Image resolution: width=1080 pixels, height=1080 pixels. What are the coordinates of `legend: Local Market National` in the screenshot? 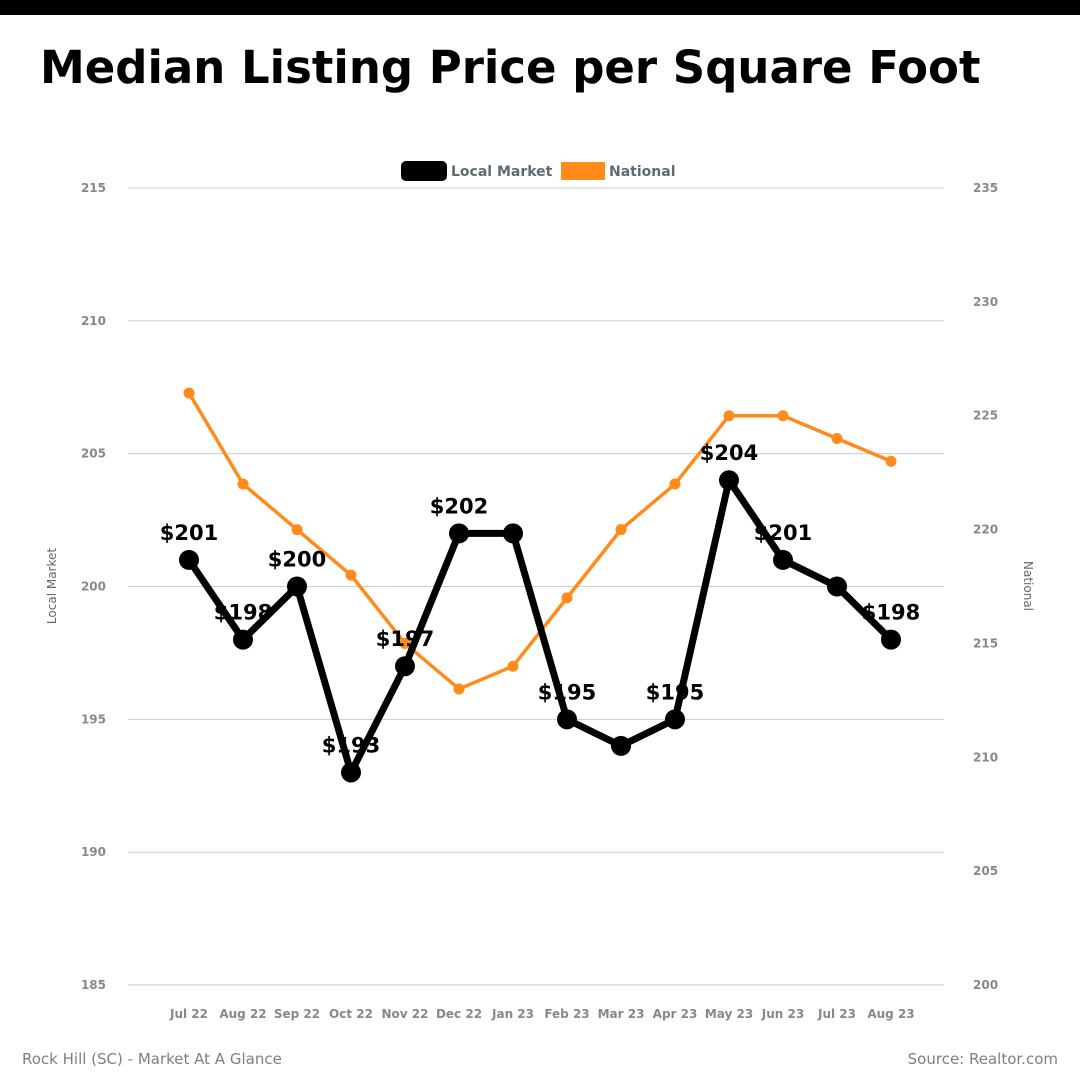 It's located at (538, 171).